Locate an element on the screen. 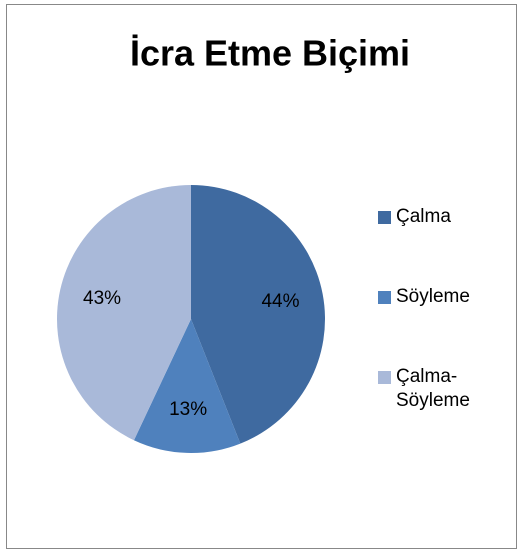  legend-item: Söyleme is located at coordinates (443, 325).